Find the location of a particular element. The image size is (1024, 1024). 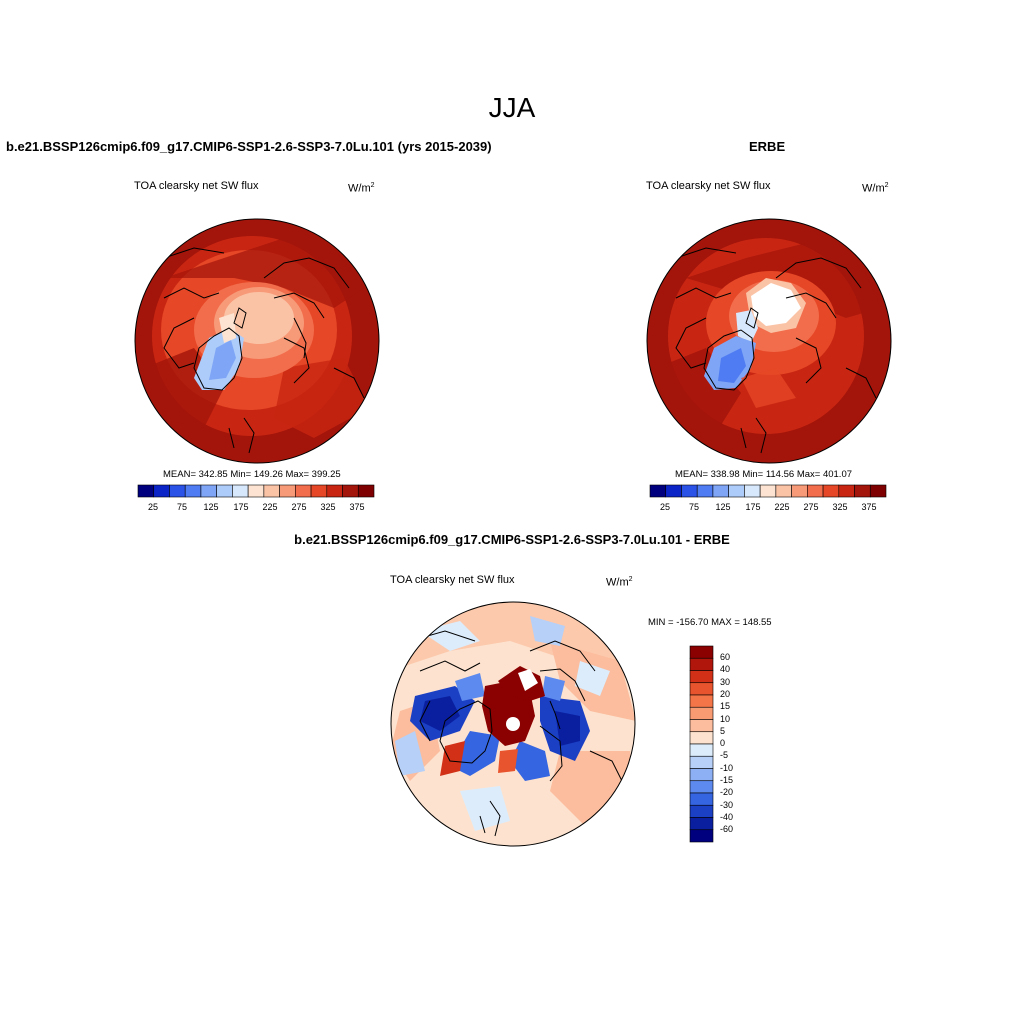

panel3-units: W/m2 is located at coordinates (619, 582).